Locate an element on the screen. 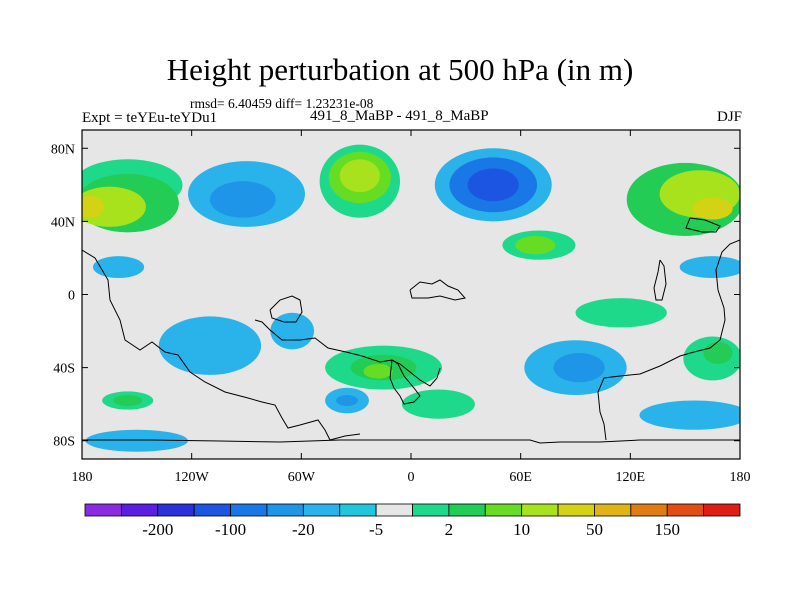 The width and height of the screenshot is (800, 600). colorbar-label: -100 is located at coordinates (230, 529).